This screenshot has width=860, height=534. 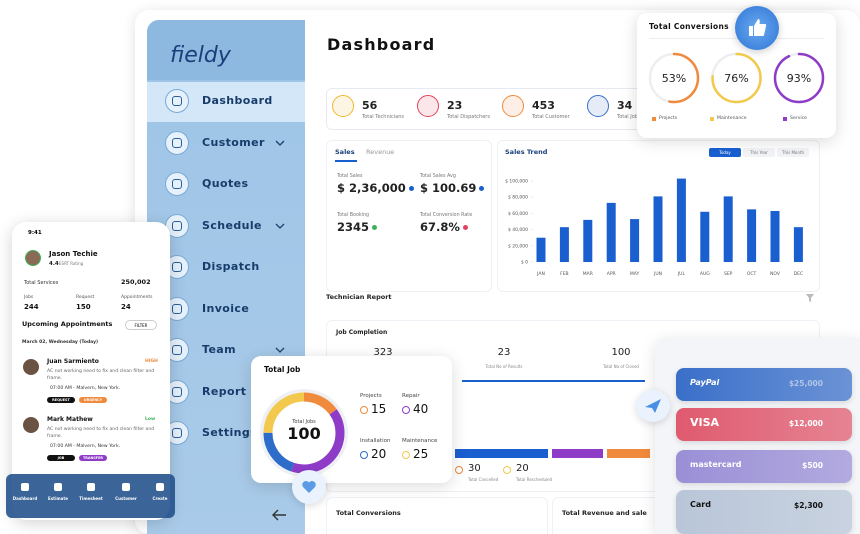 I want to click on stat-value: 34, so click(x=625, y=106).